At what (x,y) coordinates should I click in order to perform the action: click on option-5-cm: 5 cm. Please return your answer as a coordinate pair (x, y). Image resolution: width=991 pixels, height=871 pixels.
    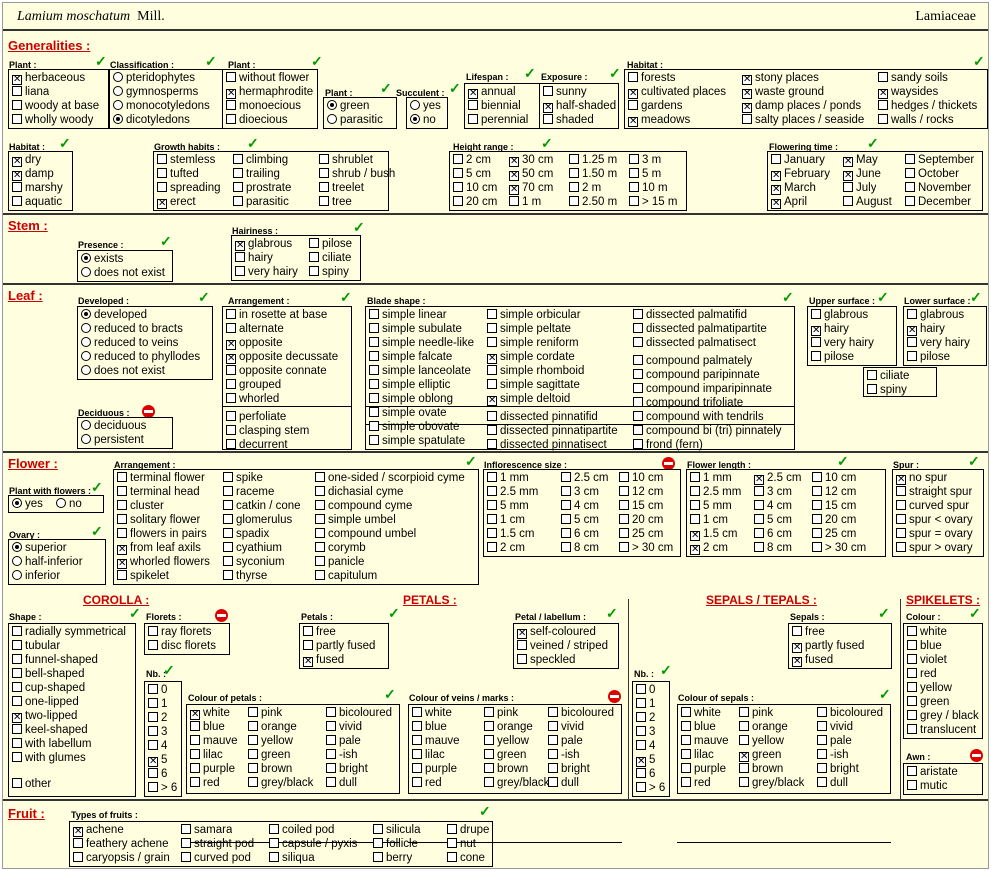
    Looking at the image, I should click on (580, 520).